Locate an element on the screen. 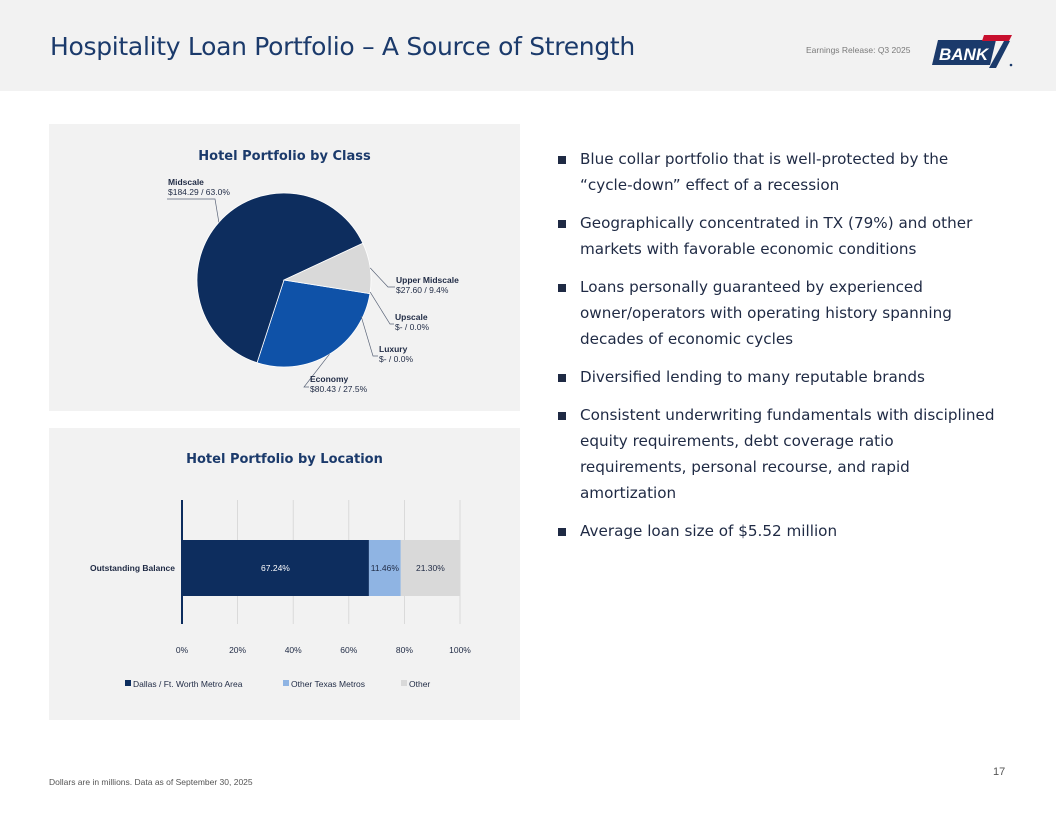 The height and width of the screenshot is (816, 1056). bar-data-label: 67.24% is located at coordinates (275, 568).